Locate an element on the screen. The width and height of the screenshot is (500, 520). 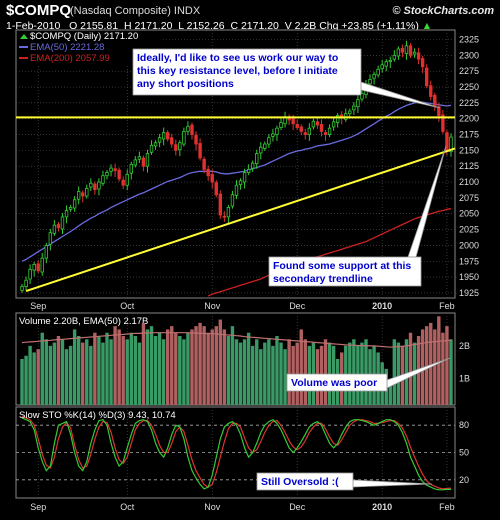
sto-callout-text-line: Still Oversold :( is located at coordinates (300, 482).